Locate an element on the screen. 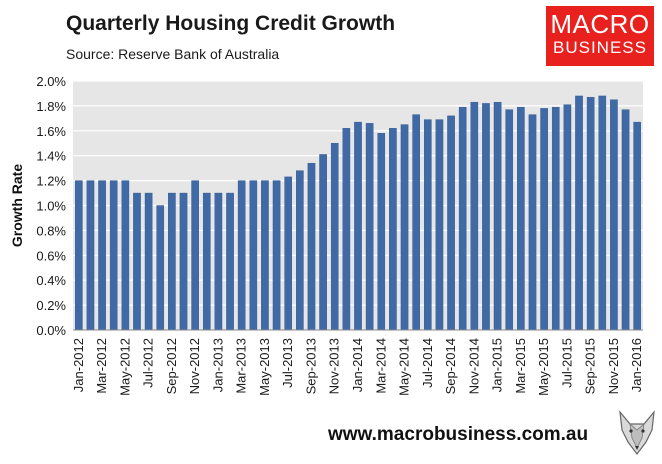  x-tick-label: Jul-2012 is located at coordinates (148, 363).